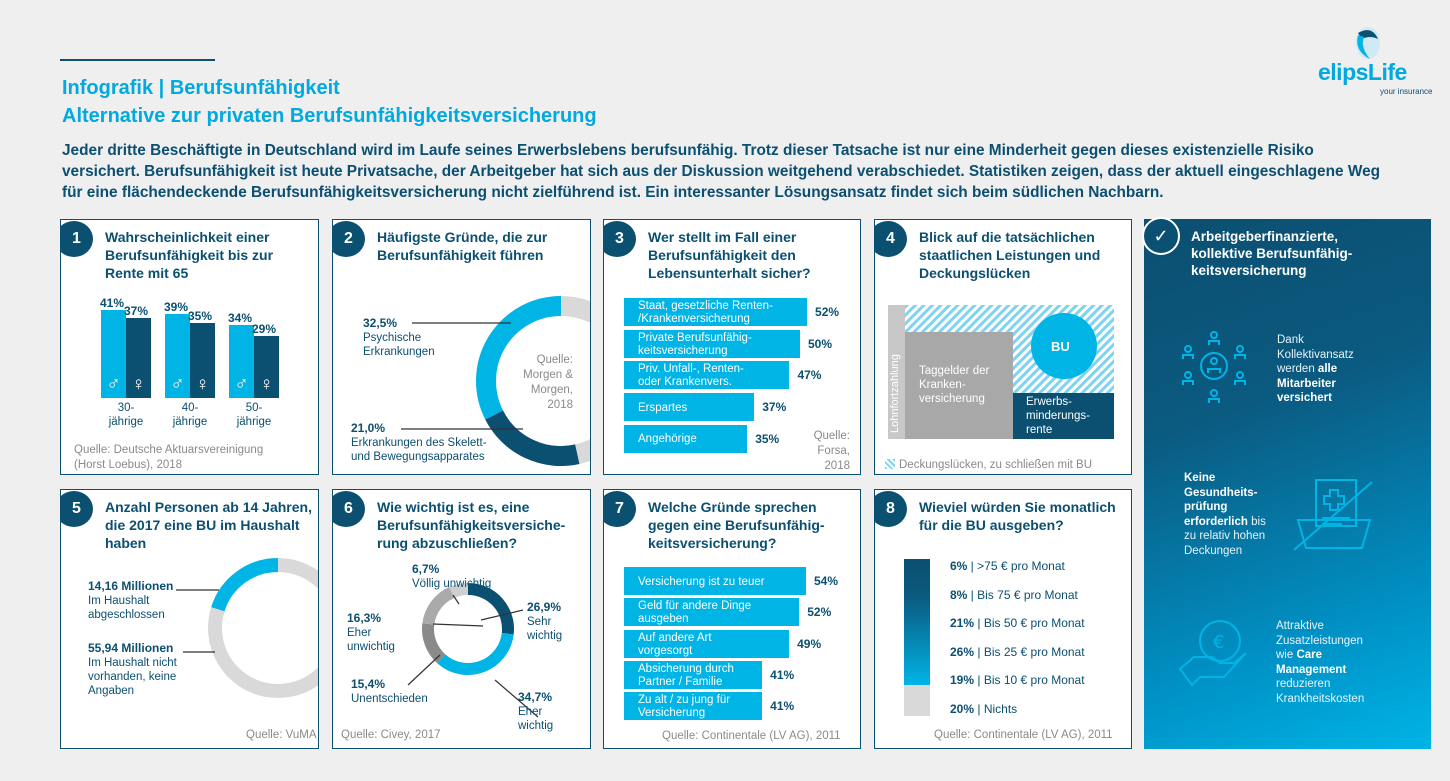 The height and width of the screenshot is (781, 1450). I want to click on text-bold: Care Management, so click(1311, 662).